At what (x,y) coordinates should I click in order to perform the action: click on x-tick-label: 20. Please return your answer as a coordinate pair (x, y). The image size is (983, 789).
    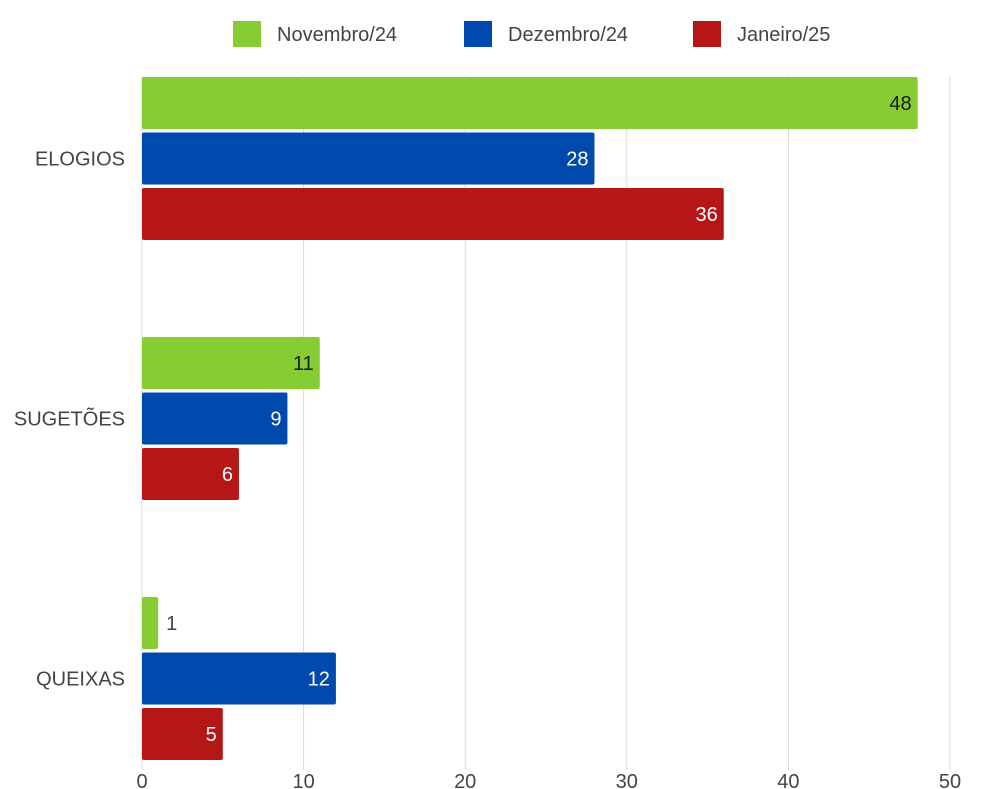
    Looking at the image, I should click on (465, 780).